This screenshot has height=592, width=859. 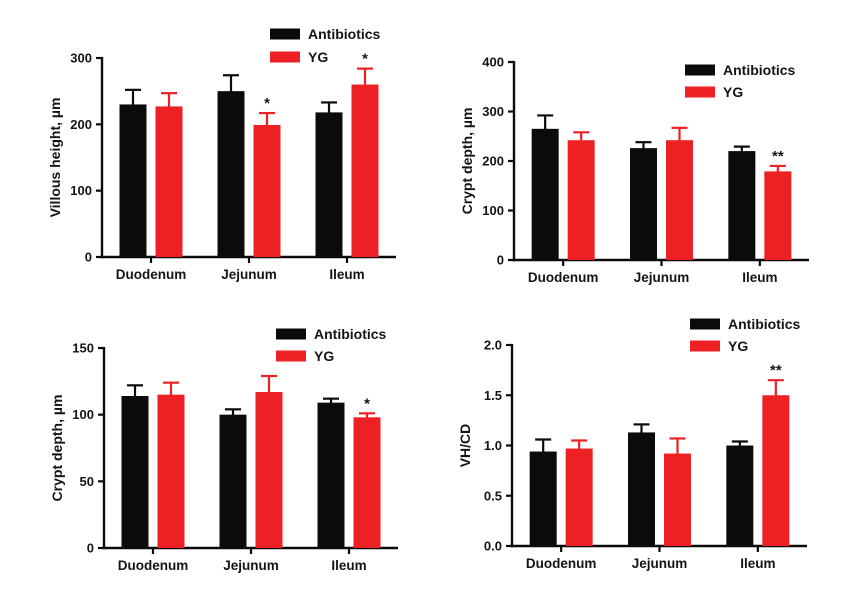 I want to click on y-tick-label: 150, so click(x=83, y=348).